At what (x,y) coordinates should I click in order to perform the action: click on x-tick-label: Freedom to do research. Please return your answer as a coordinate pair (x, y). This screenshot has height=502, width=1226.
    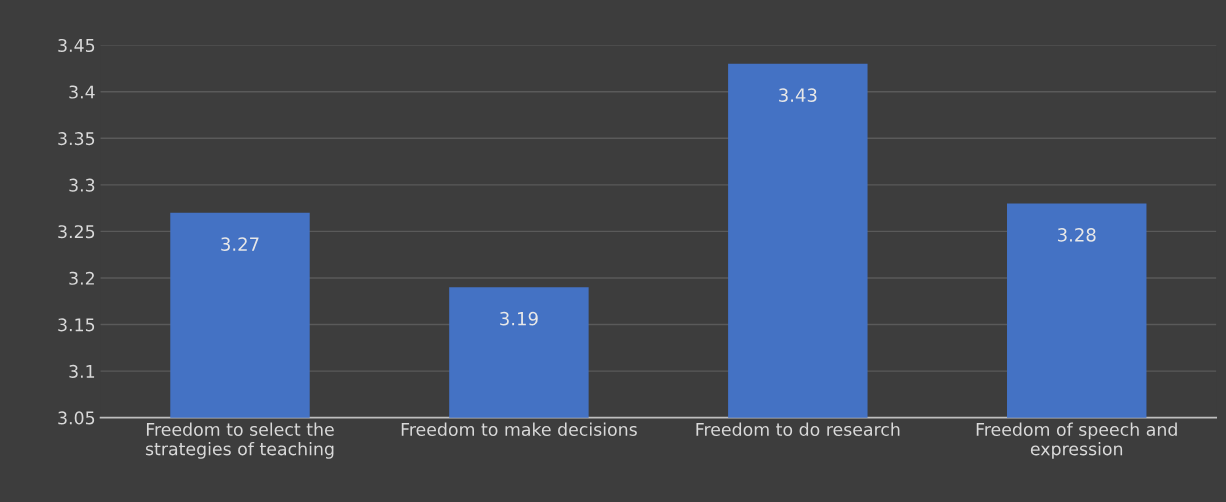
    Looking at the image, I should click on (798, 429).